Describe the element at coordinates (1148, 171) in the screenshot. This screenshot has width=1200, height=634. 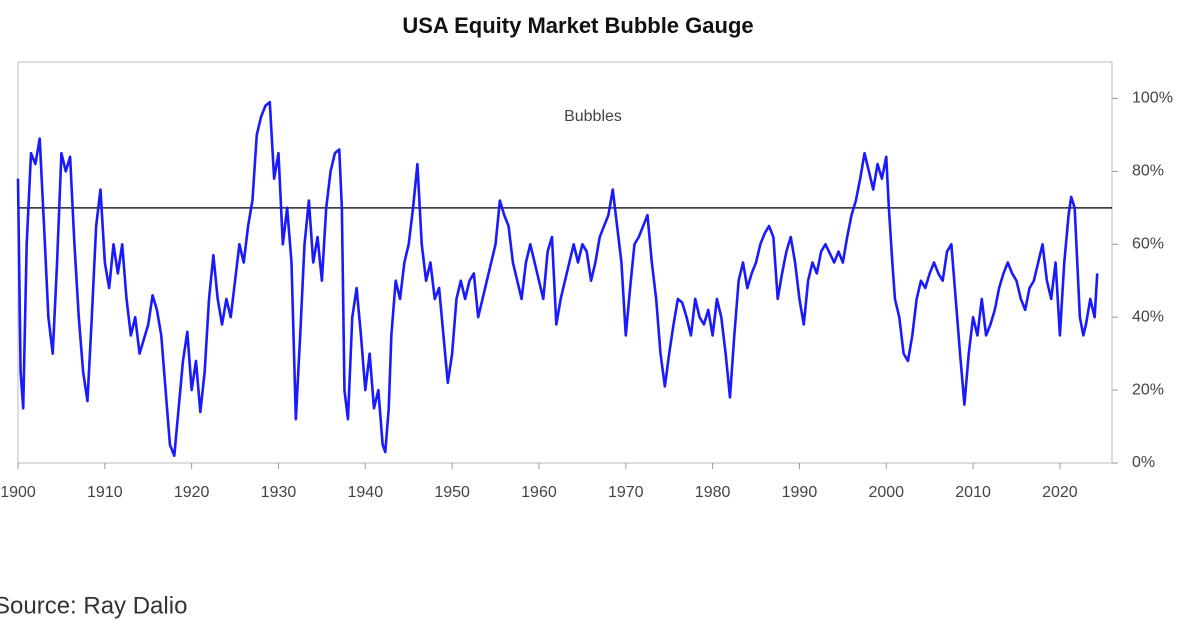
I see `y-tick-label: 80%` at that location.